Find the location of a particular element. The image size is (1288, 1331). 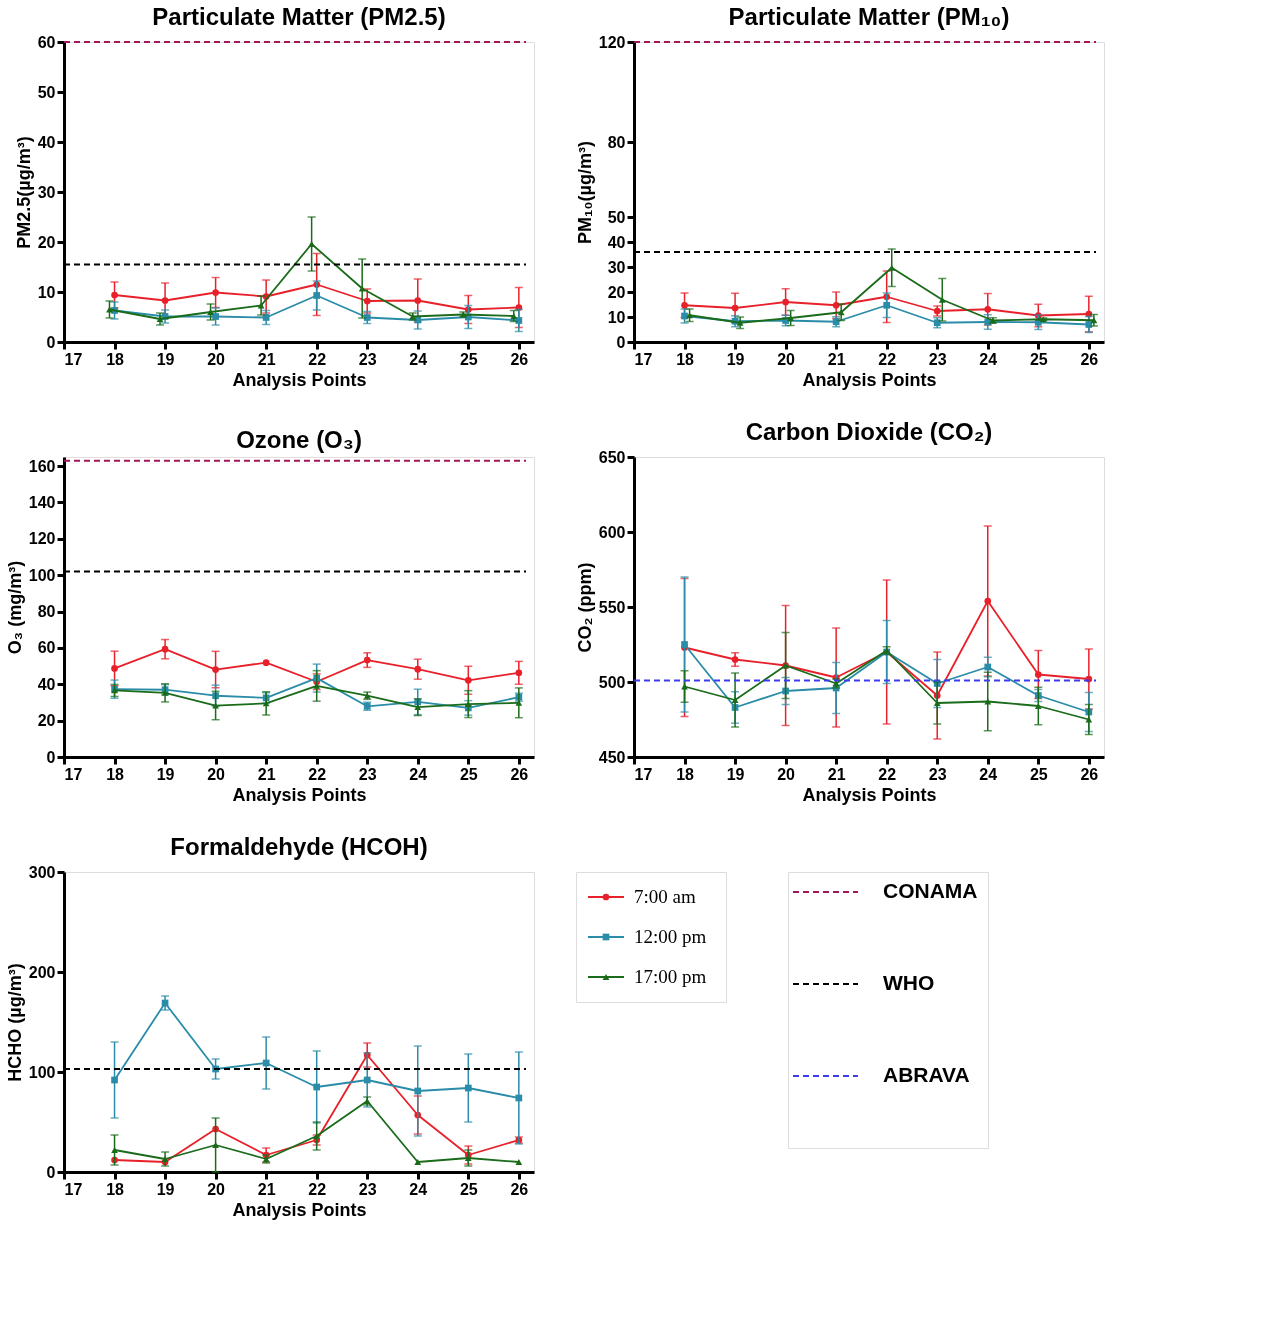

y-tick-label: 550 is located at coordinates (612, 607).